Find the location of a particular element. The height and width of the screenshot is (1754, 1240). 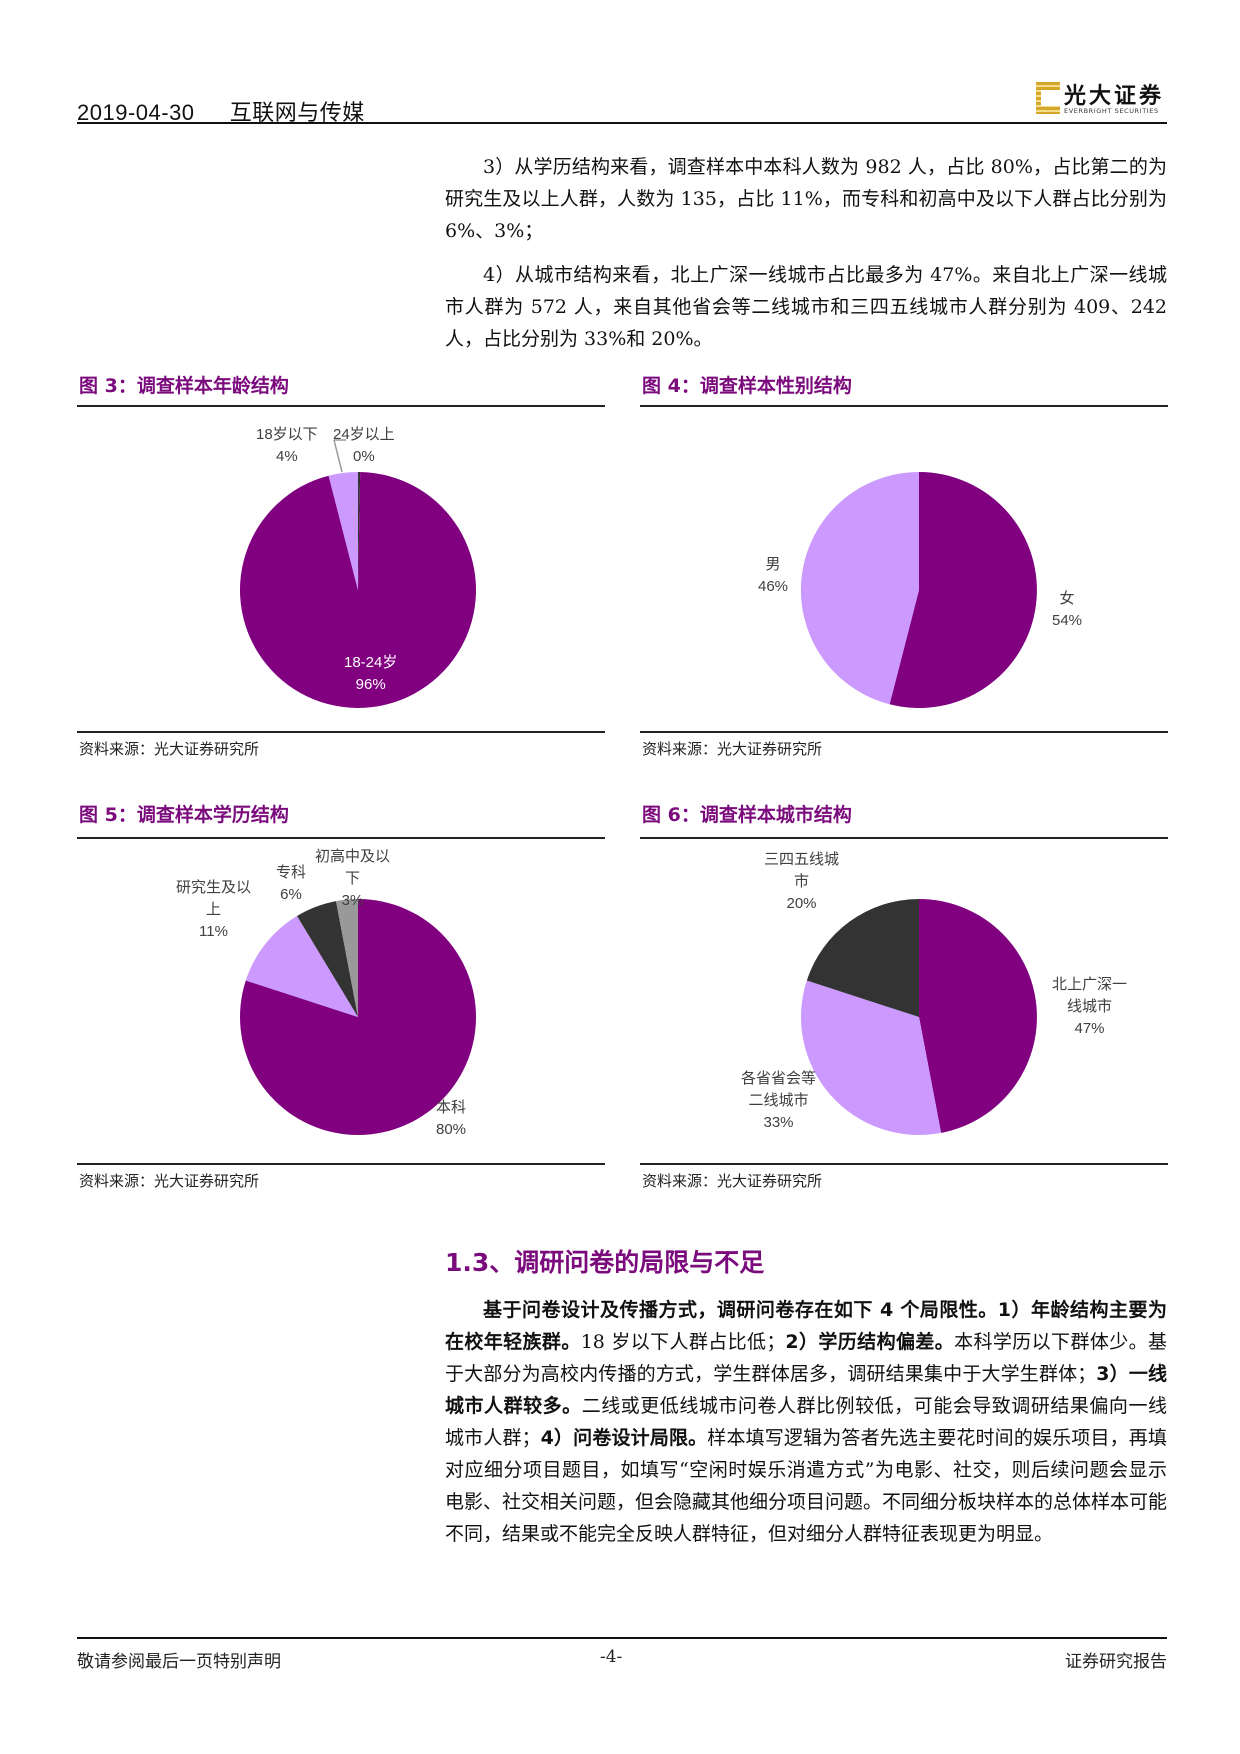

fig6-label-tier2: 各省省会等 二线城市 33% is located at coordinates (779, 1100).